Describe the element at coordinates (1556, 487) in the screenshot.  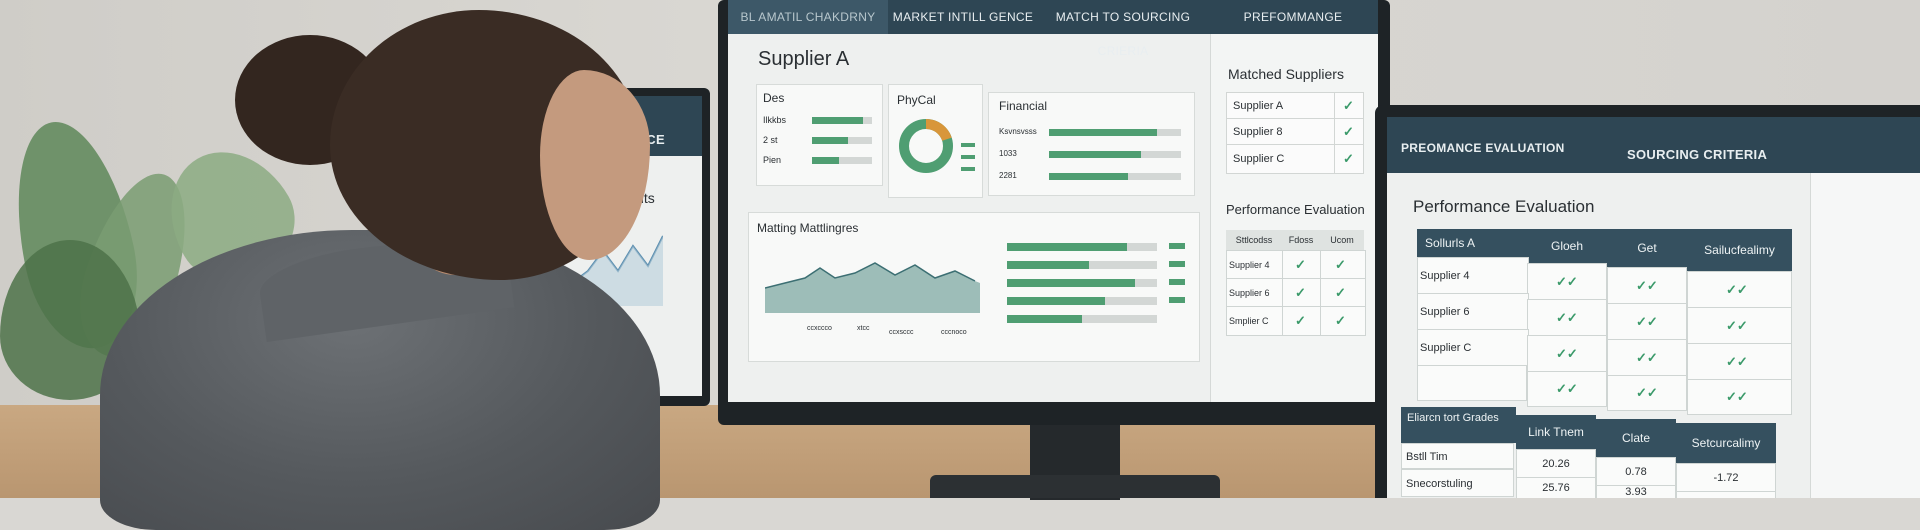
I see `table2-cell: 25.76` at that location.